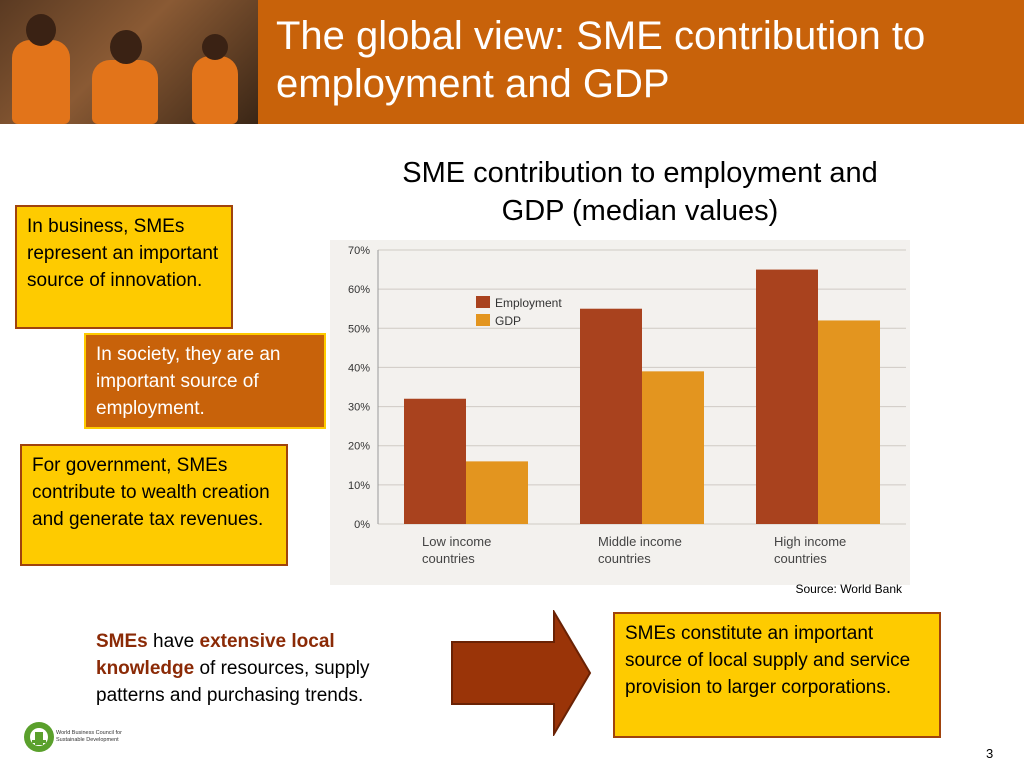  Describe the element at coordinates (359, 329) in the screenshot. I see `y-tick-label: 50%` at that location.